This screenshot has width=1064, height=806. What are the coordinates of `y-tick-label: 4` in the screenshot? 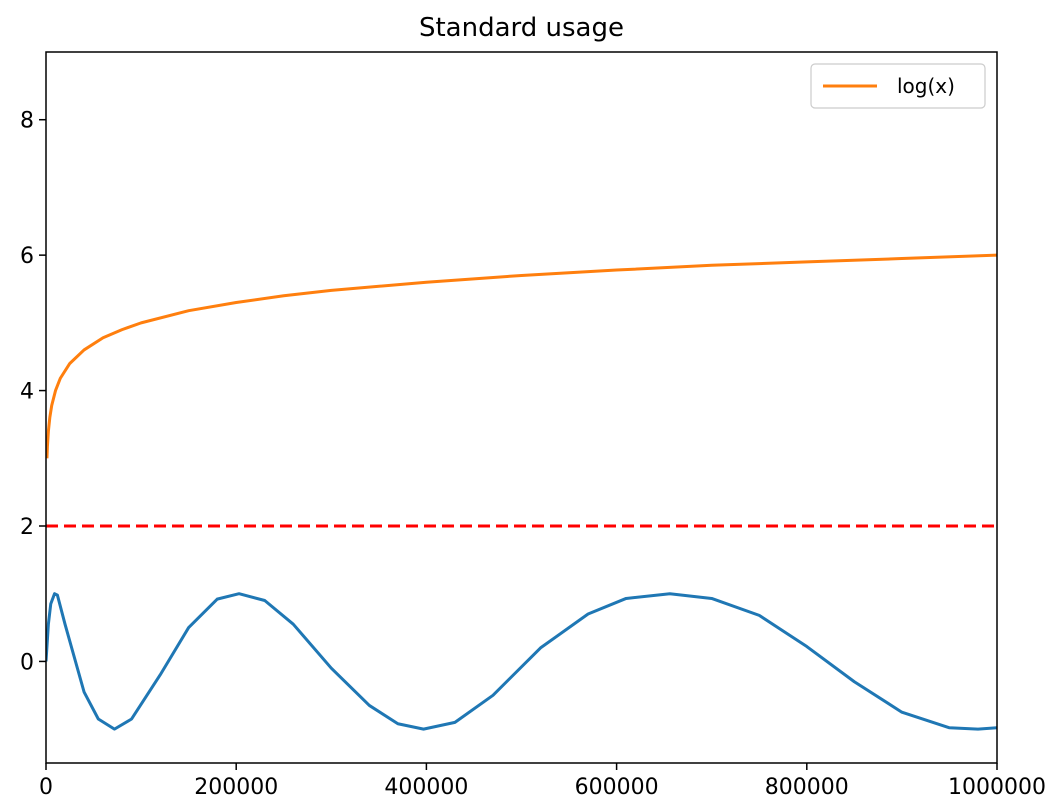 It's located at (27, 392).